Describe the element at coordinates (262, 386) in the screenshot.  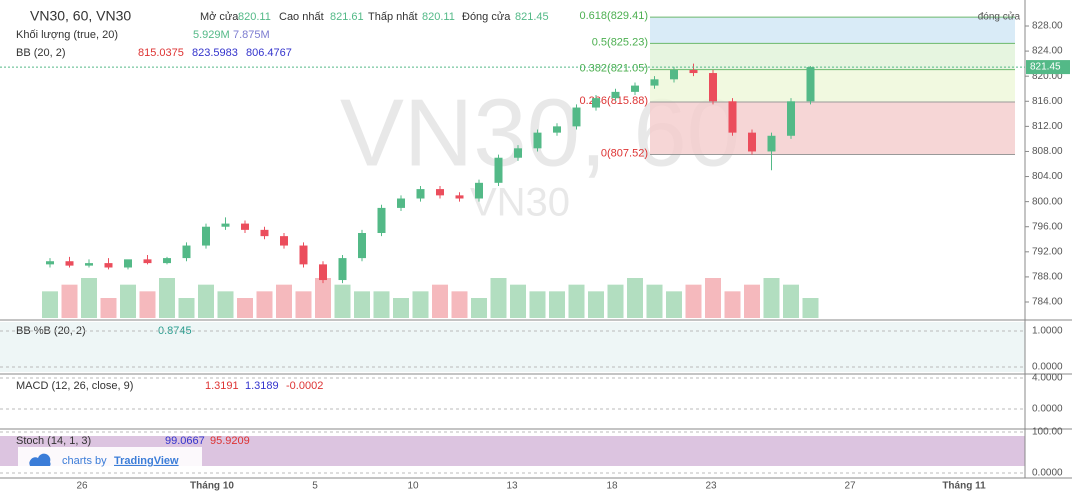
I see `value: 1.3189` at that location.